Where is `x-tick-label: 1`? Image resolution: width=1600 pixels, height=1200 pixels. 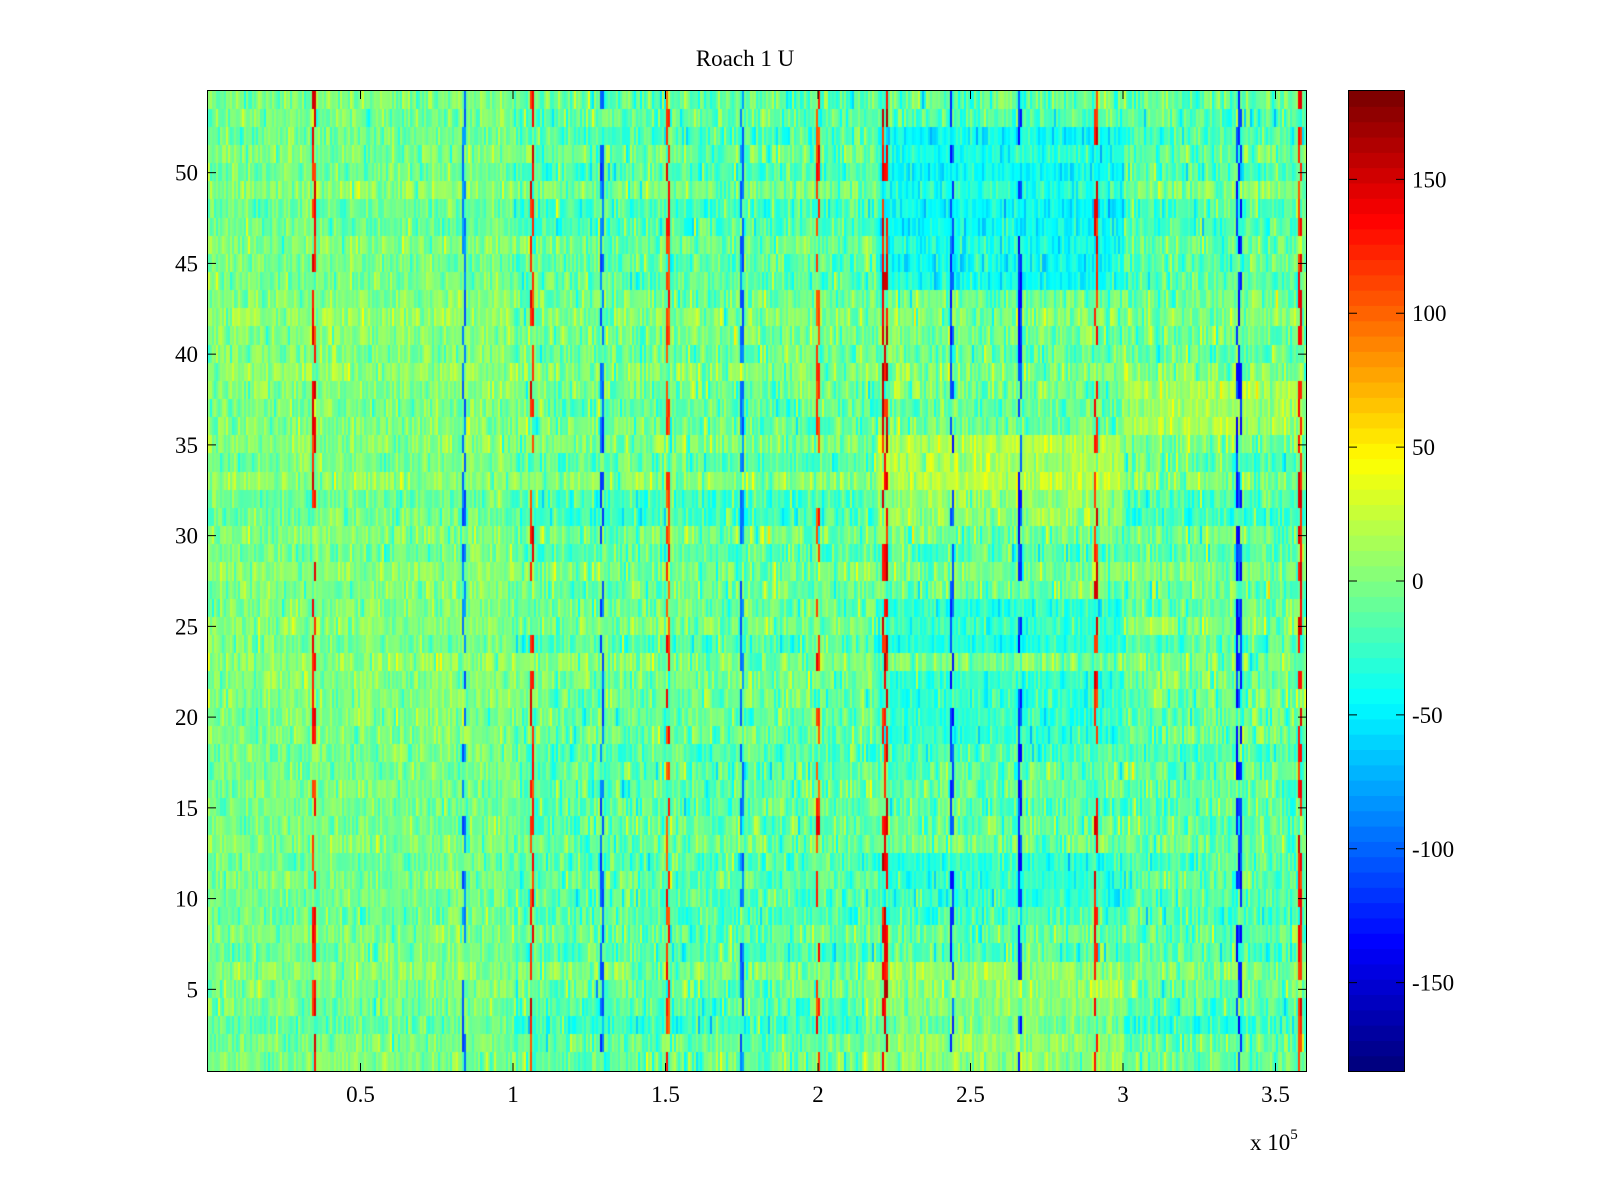
x-tick-label: 1 is located at coordinates (513, 1094).